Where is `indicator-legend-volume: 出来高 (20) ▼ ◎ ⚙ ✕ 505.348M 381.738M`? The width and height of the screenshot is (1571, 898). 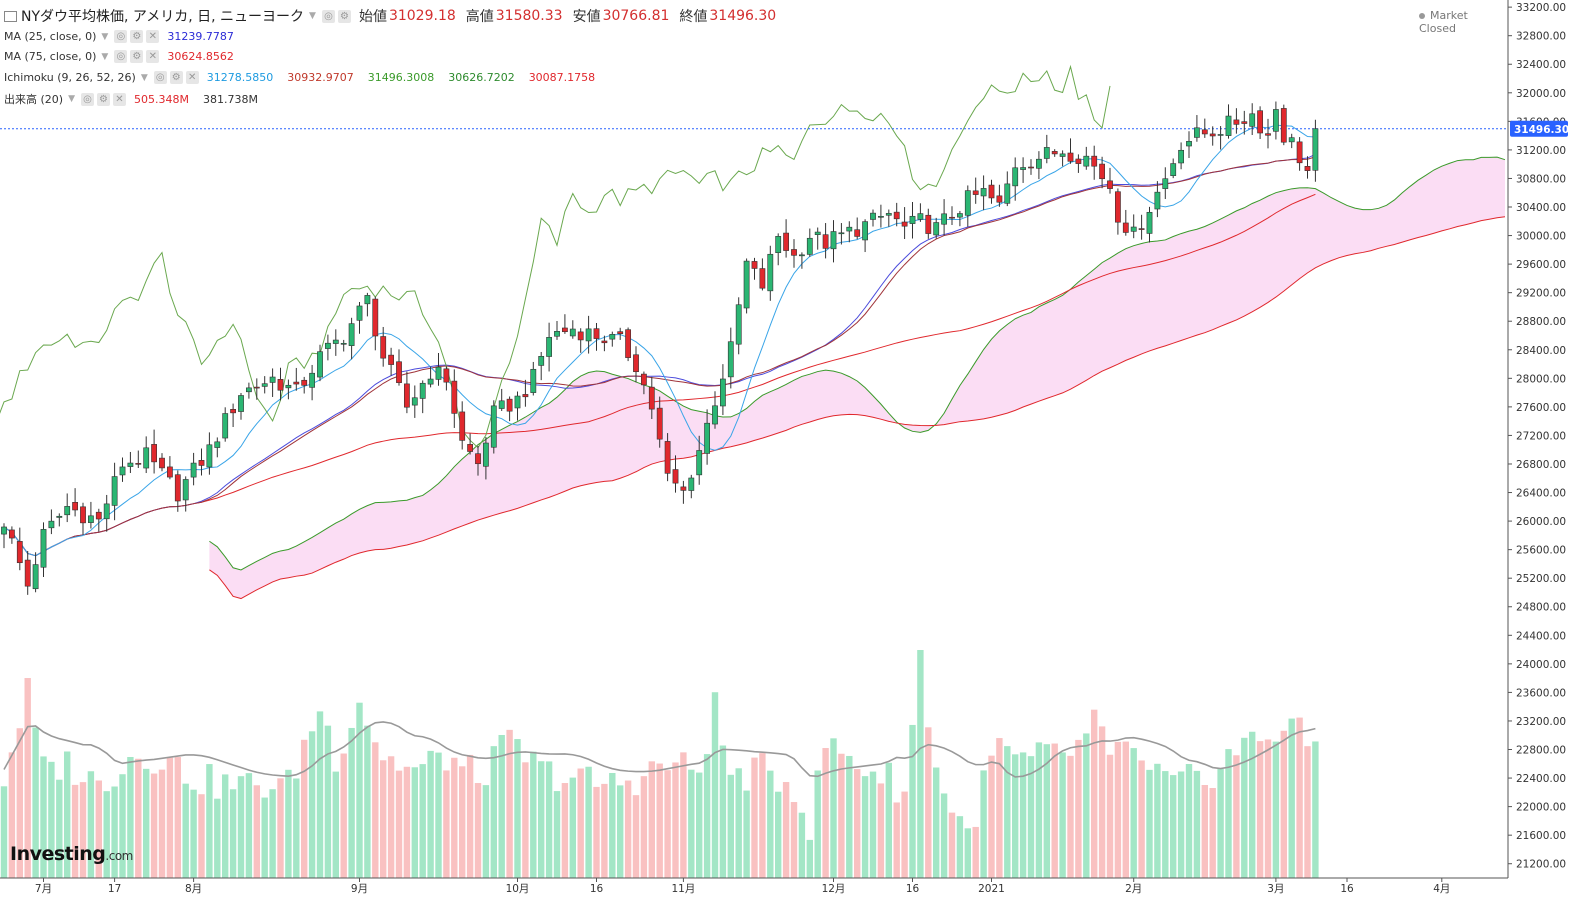
indicator-legend-volume: 出来高 (20) ▼ ◎ ⚙ ✕ 505.348M 381.738M is located at coordinates (138, 99).